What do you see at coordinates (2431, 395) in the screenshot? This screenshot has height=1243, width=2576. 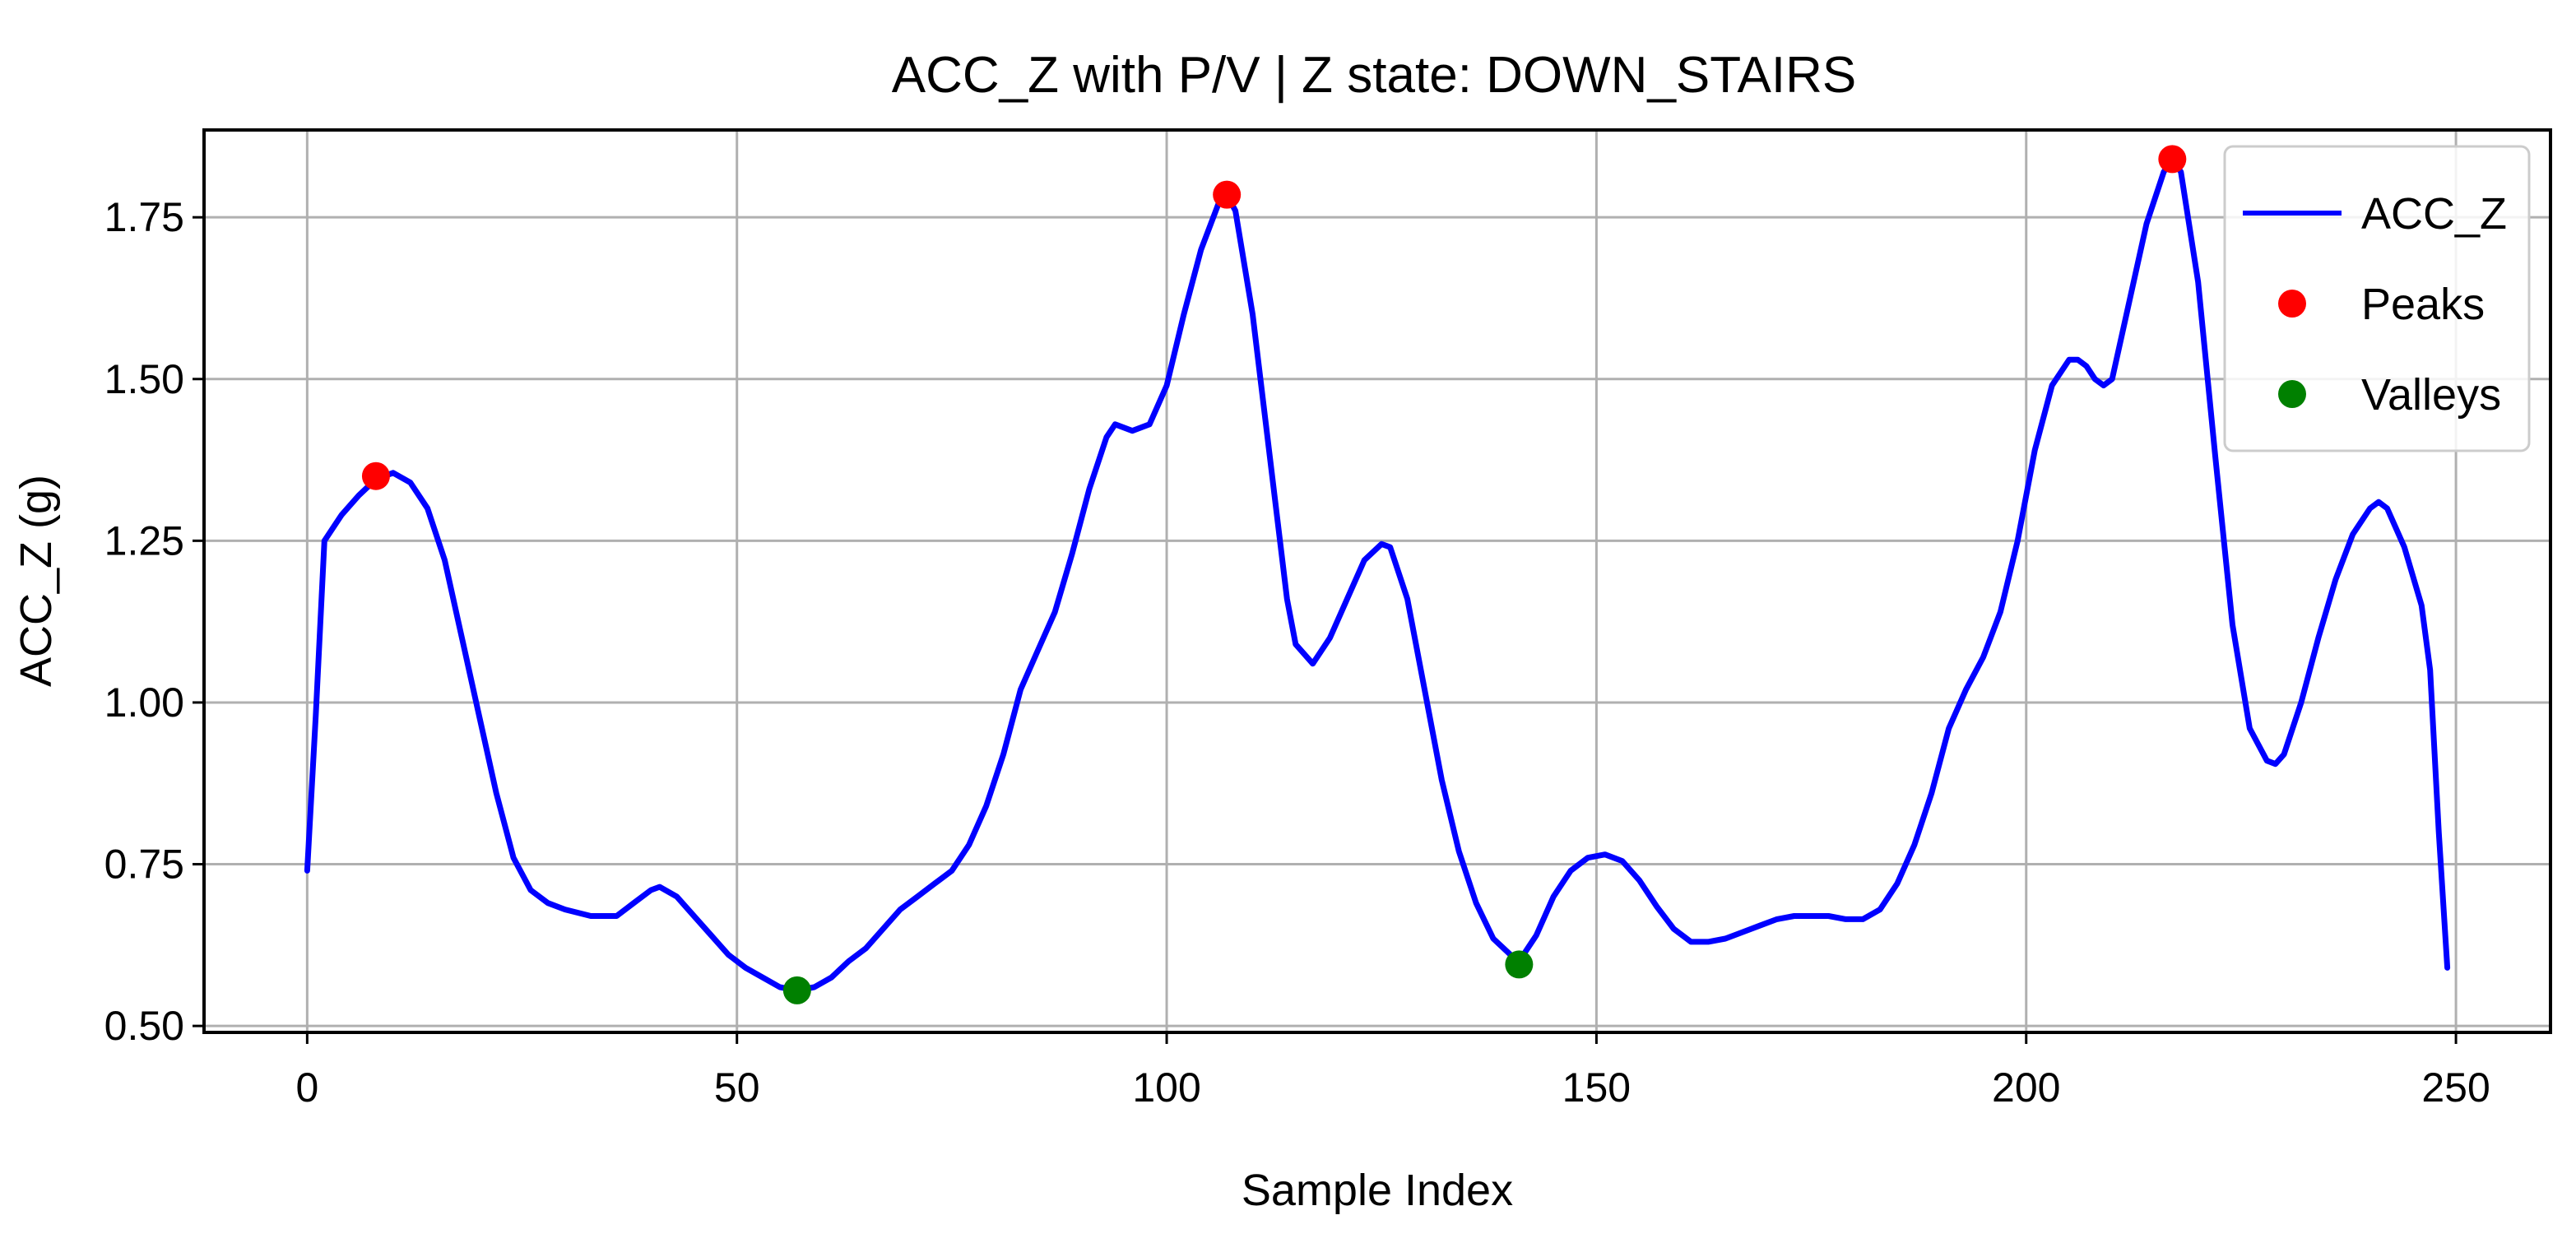 I see `legend-label-valleys: Valleys` at bounding box center [2431, 395].